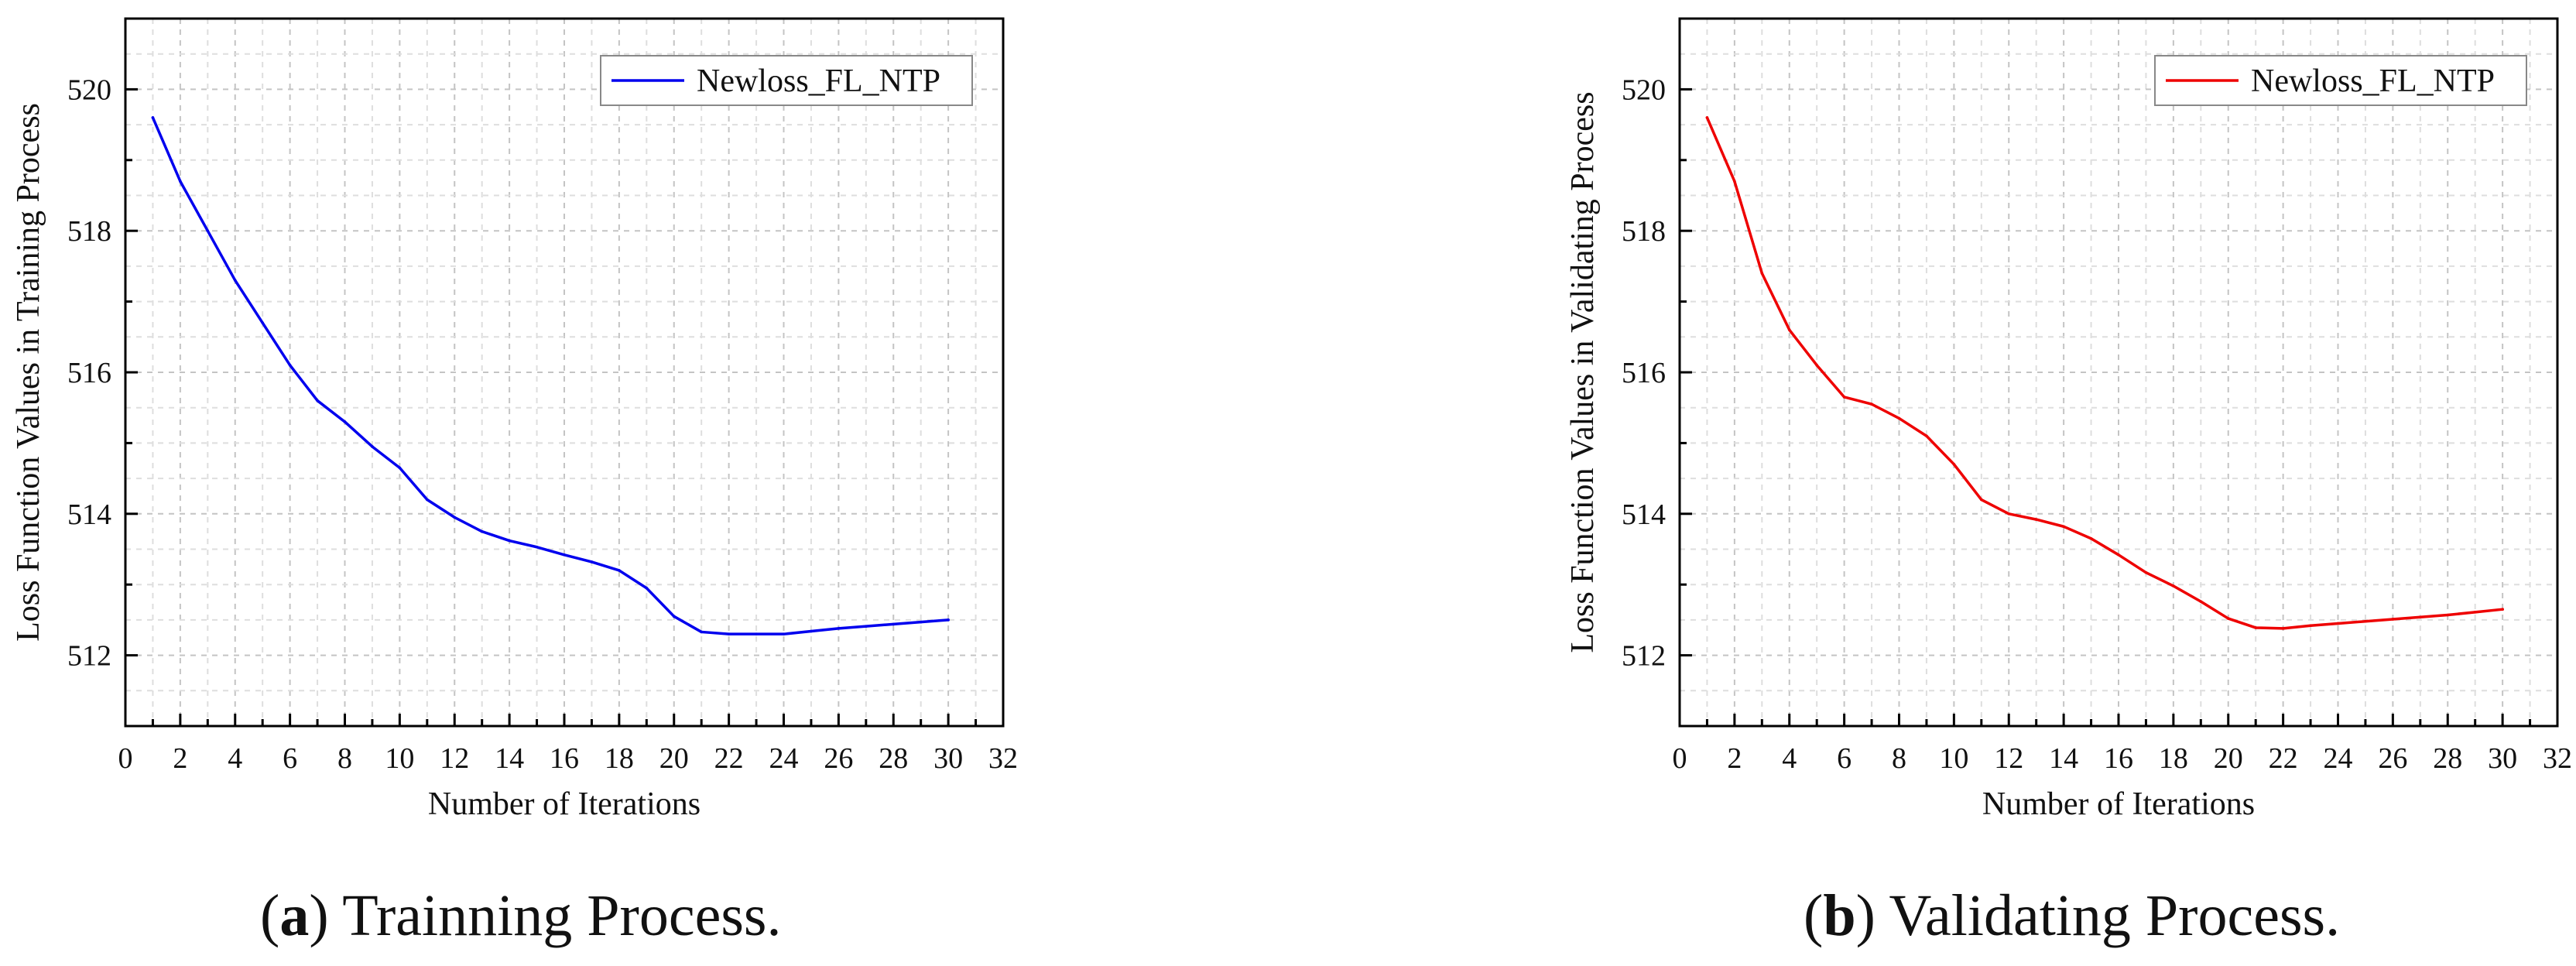  I want to click on caption-b: (b) Validating Process., so click(2072, 915).